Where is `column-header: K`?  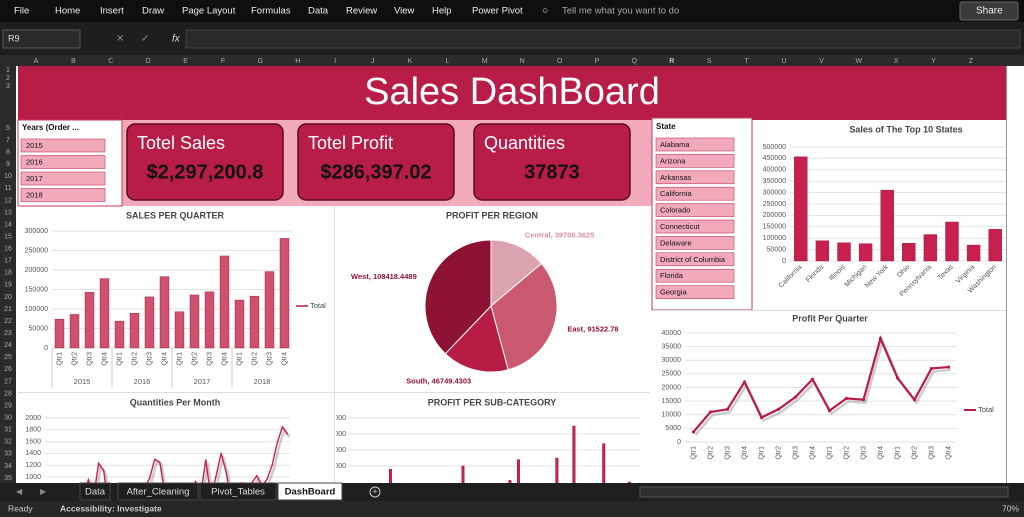 column-header: K is located at coordinates (410, 61).